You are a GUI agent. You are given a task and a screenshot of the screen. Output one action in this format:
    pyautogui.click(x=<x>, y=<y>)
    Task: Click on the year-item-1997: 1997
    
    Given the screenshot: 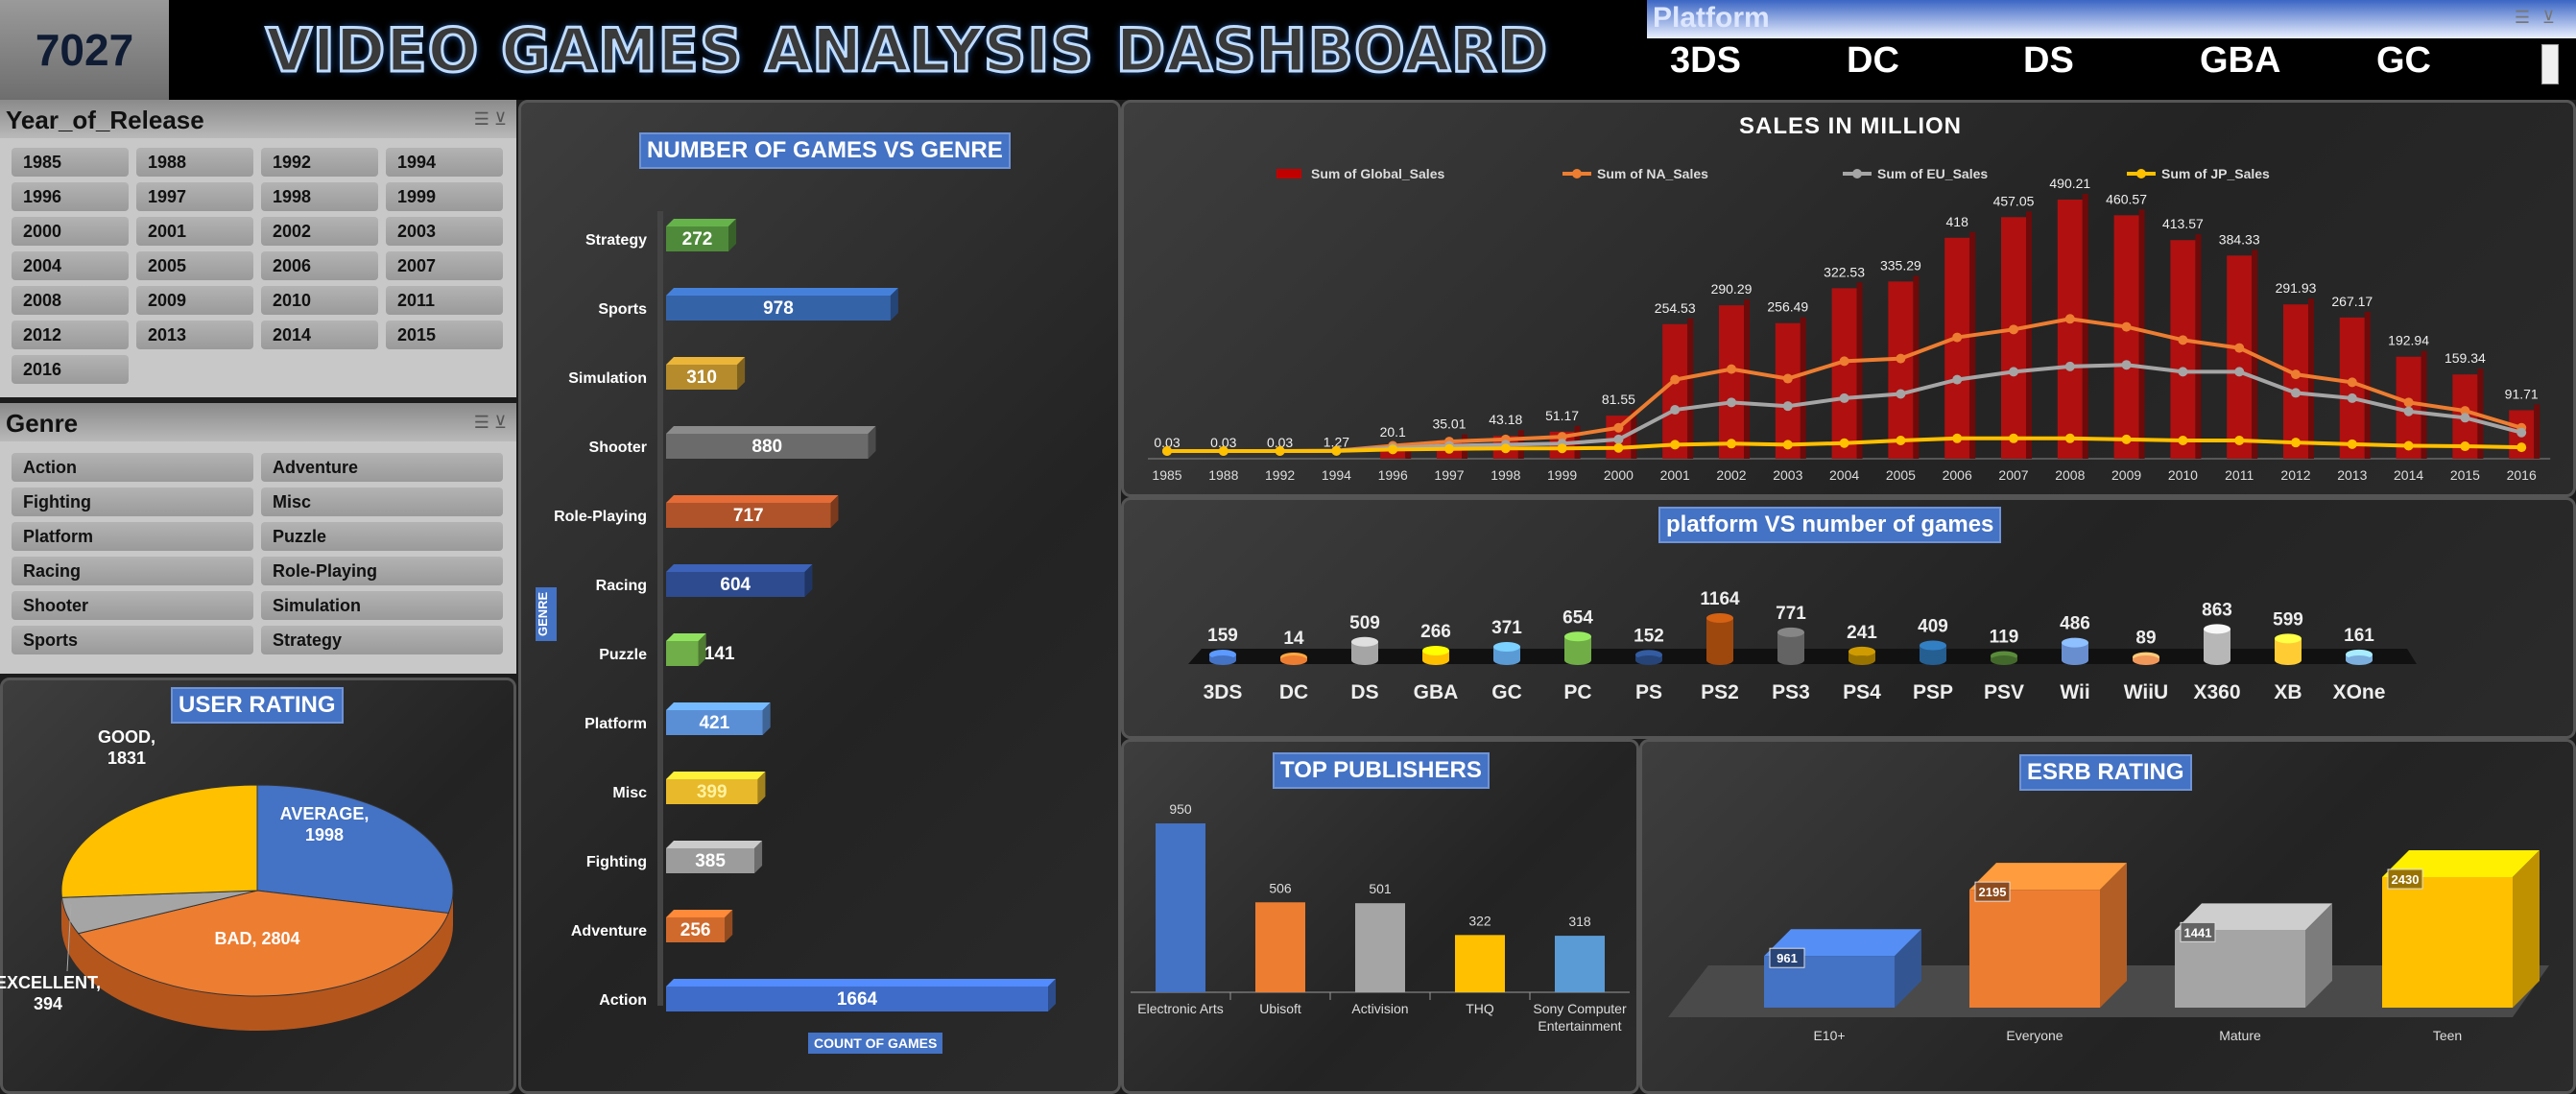 What is the action you would take?
    pyautogui.click(x=194, y=196)
    